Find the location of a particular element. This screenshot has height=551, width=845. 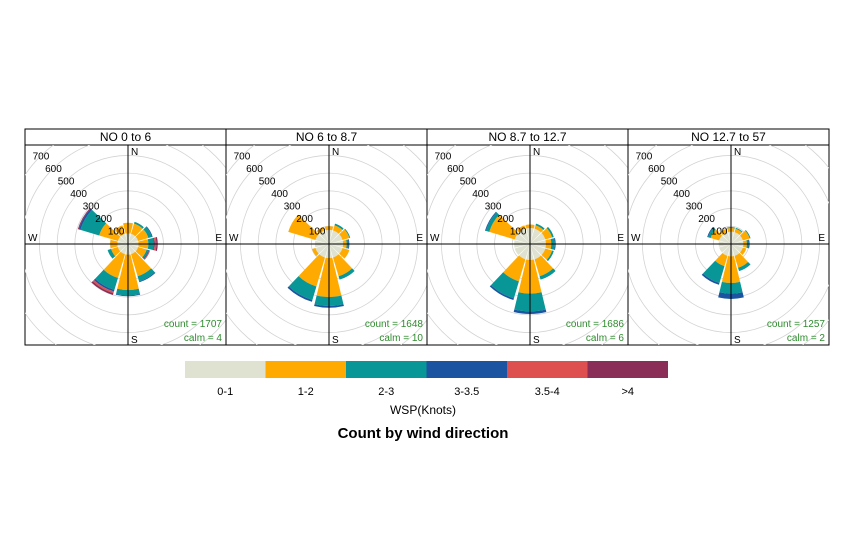

legend-label-1: 0-1 is located at coordinates (225, 392).